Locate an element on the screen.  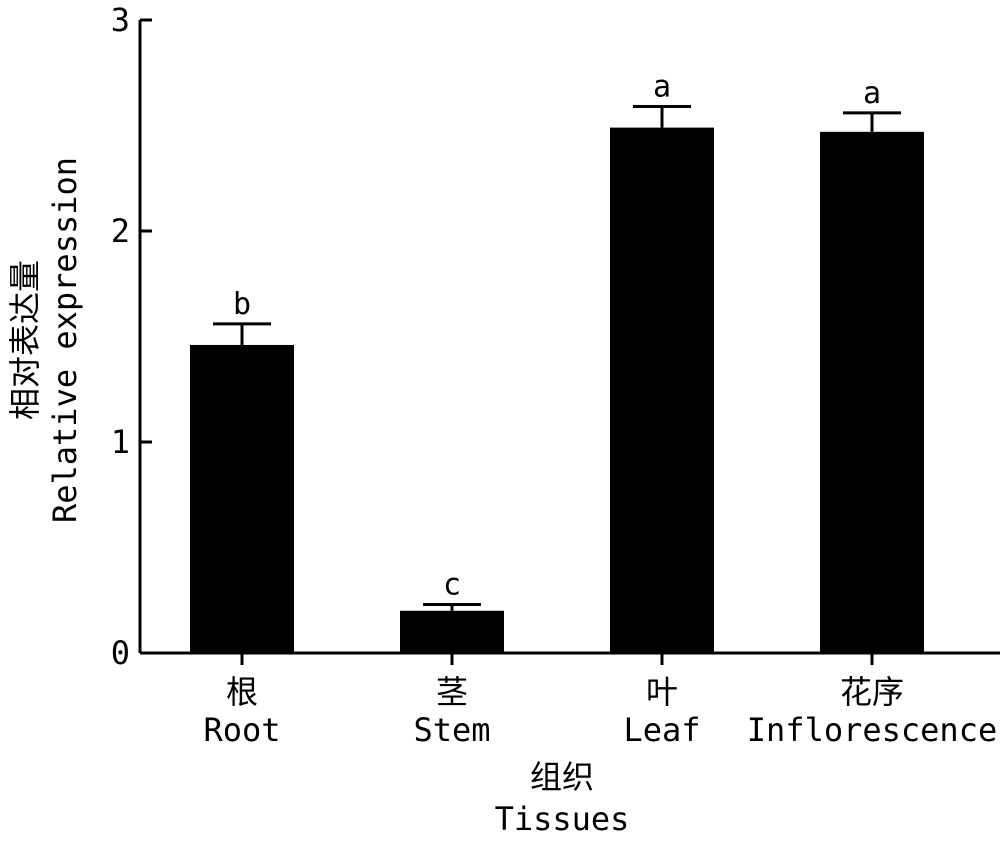
y-axis-title-cn: 相对表达量 is located at coordinates (25, 340).